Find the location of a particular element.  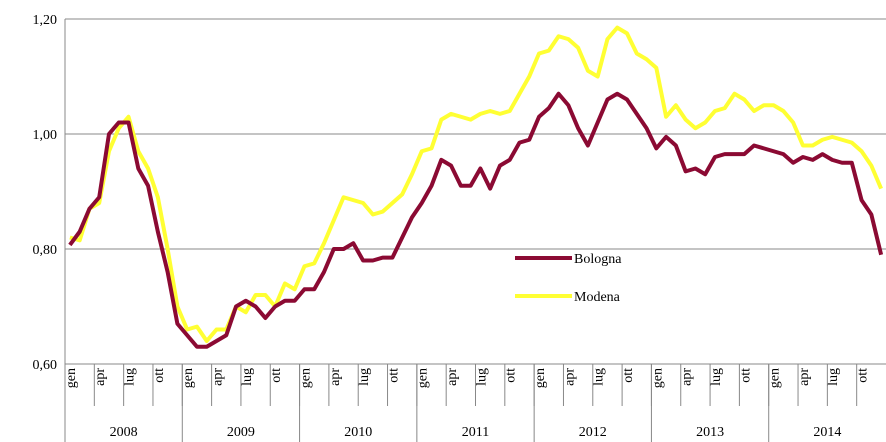

y-tick-label: 1,20 is located at coordinates (45, 20).